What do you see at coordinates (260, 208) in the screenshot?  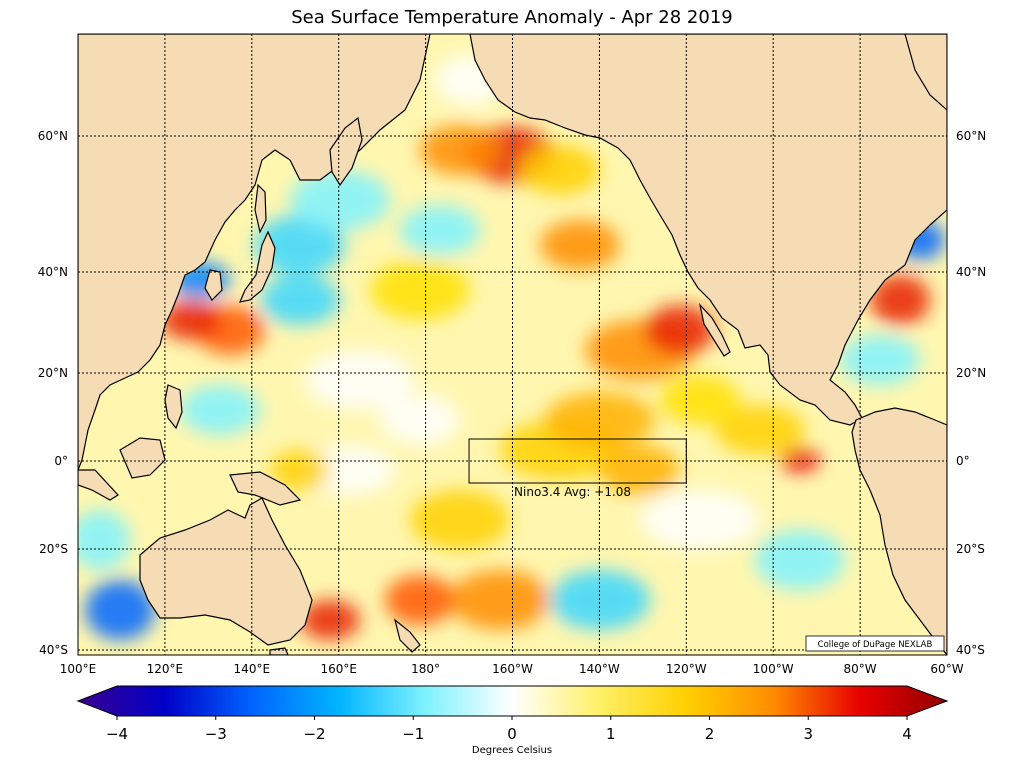 I see `land-sakhalin` at bounding box center [260, 208].